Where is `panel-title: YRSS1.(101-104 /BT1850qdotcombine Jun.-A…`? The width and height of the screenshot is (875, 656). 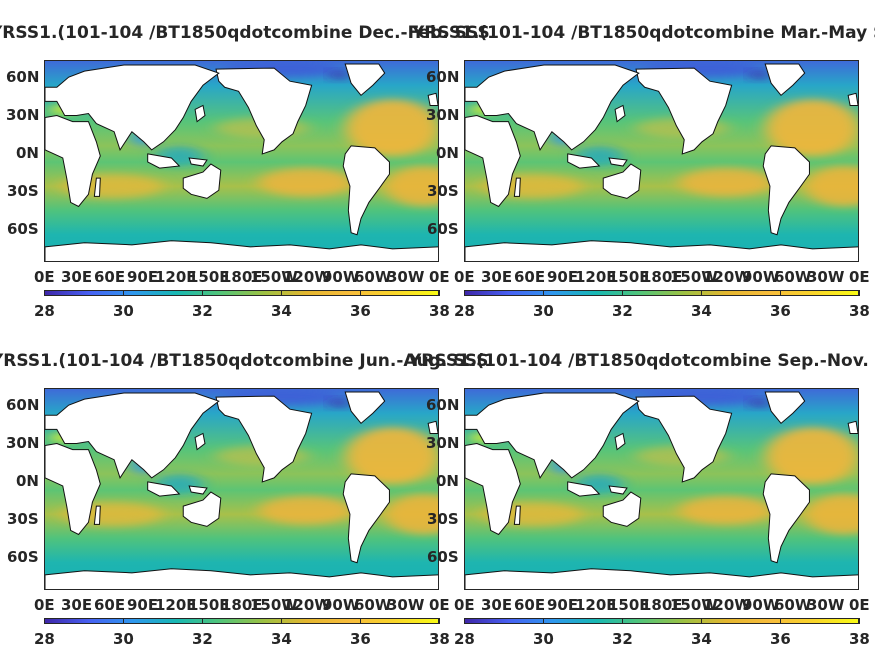 panel-title: YRSS1.(101-104 /BT1850qdotcombine Jun.-A… is located at coordinates (244, 361).